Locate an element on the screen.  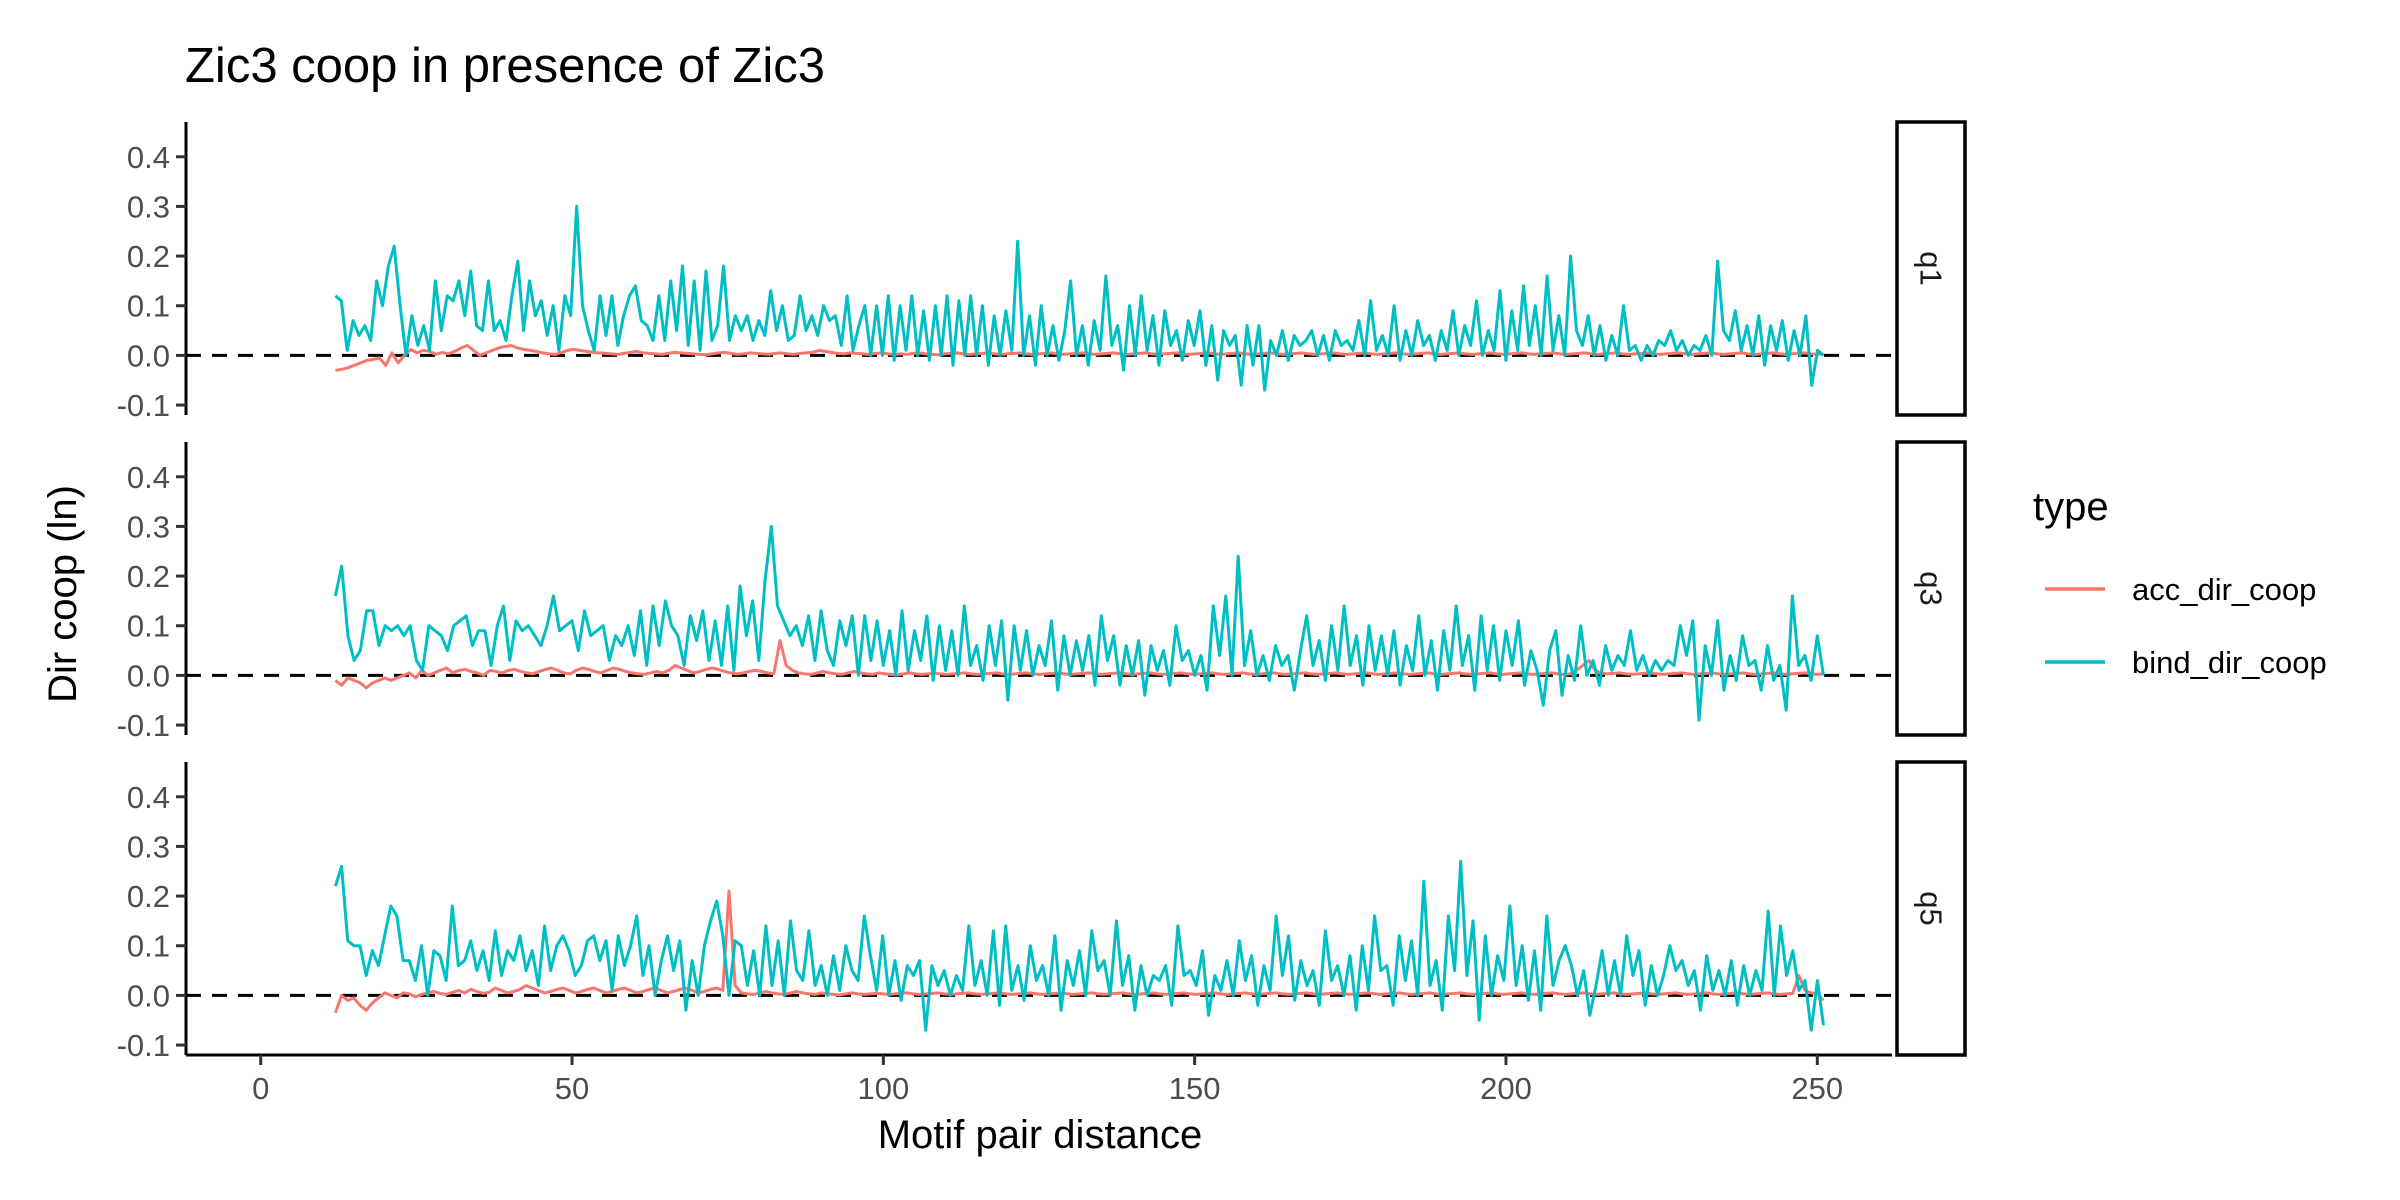
x-tick-label: 50 is located at coordinates (572, 1088).